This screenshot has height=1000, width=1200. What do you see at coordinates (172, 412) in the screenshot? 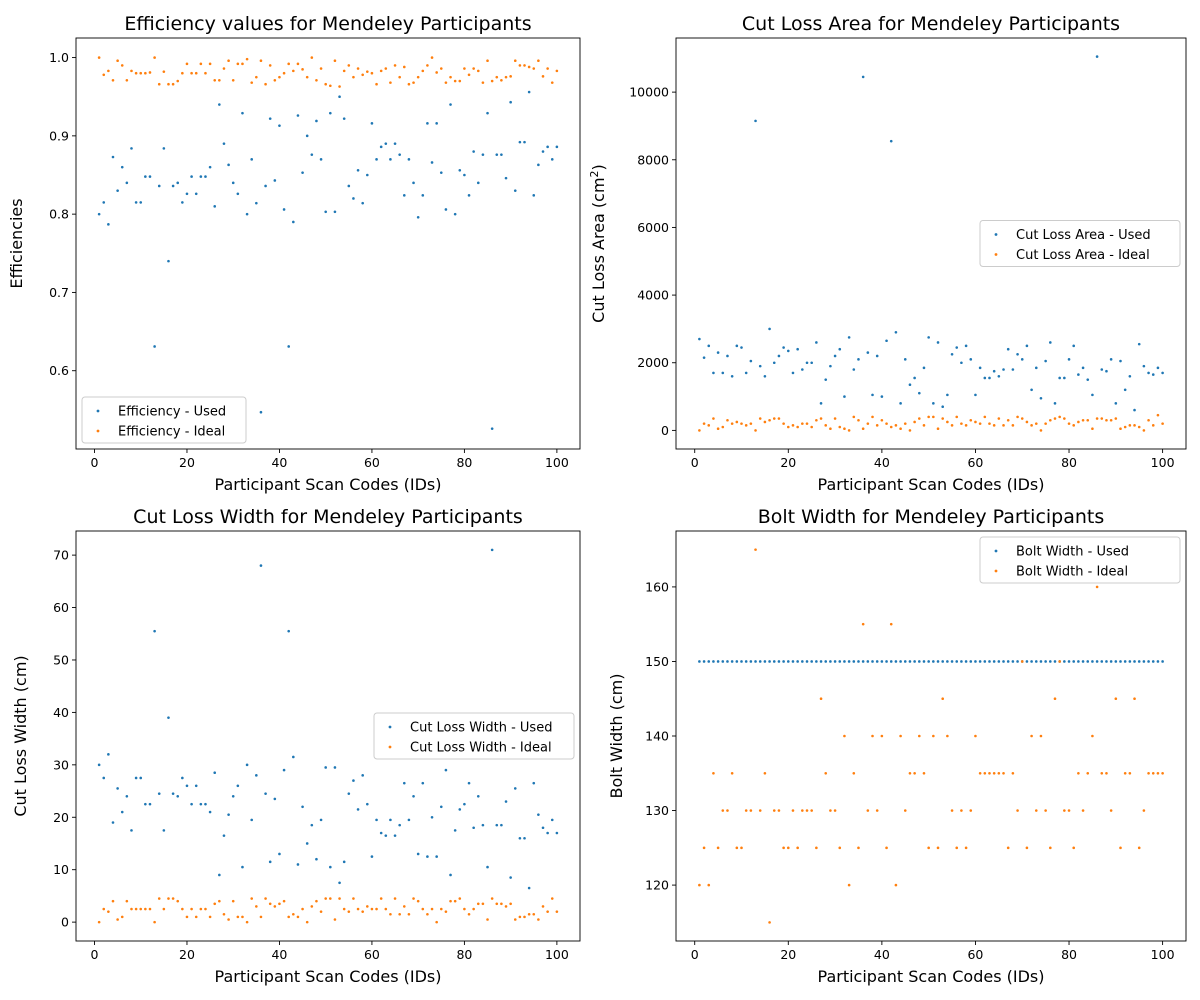
I see `legend-entry: Efficiency - Used` at bounding box center [172, 412].